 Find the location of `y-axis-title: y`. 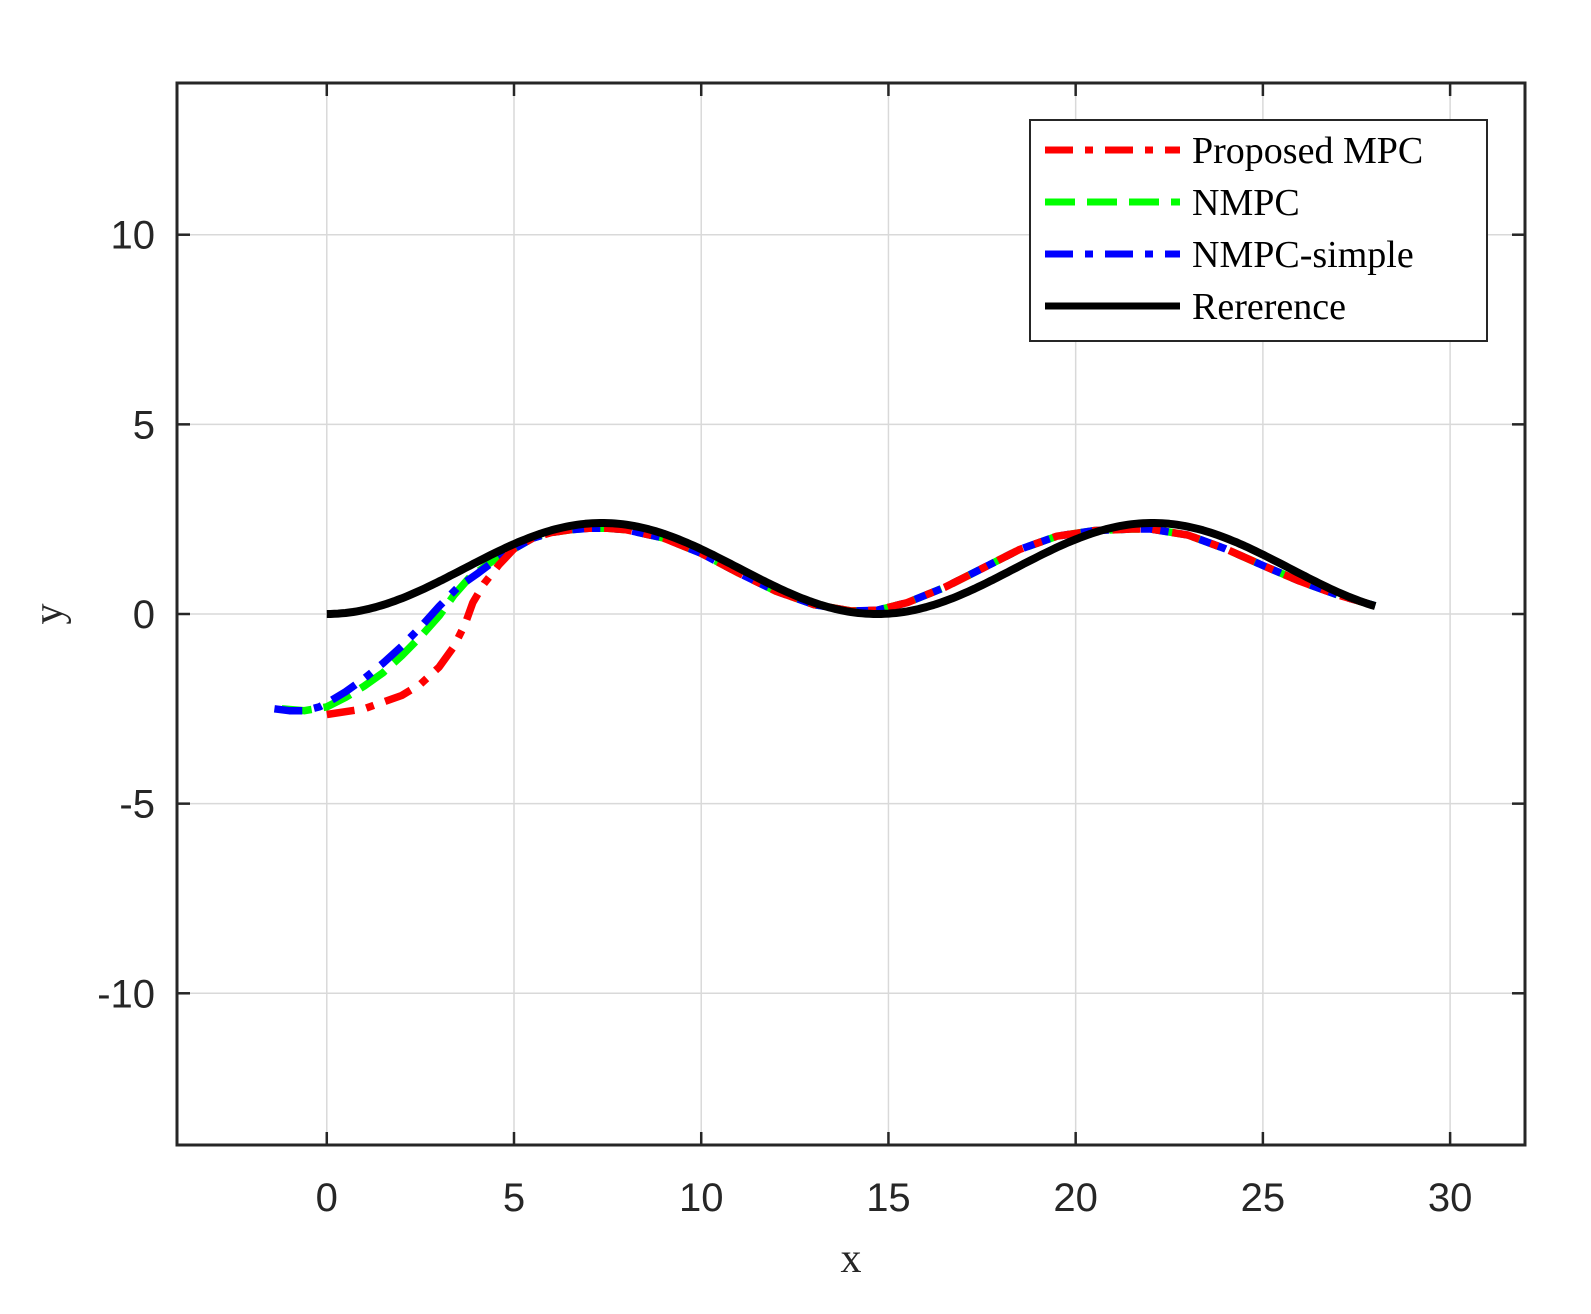

y-axis-title: y is located at coordinates (49, 614).